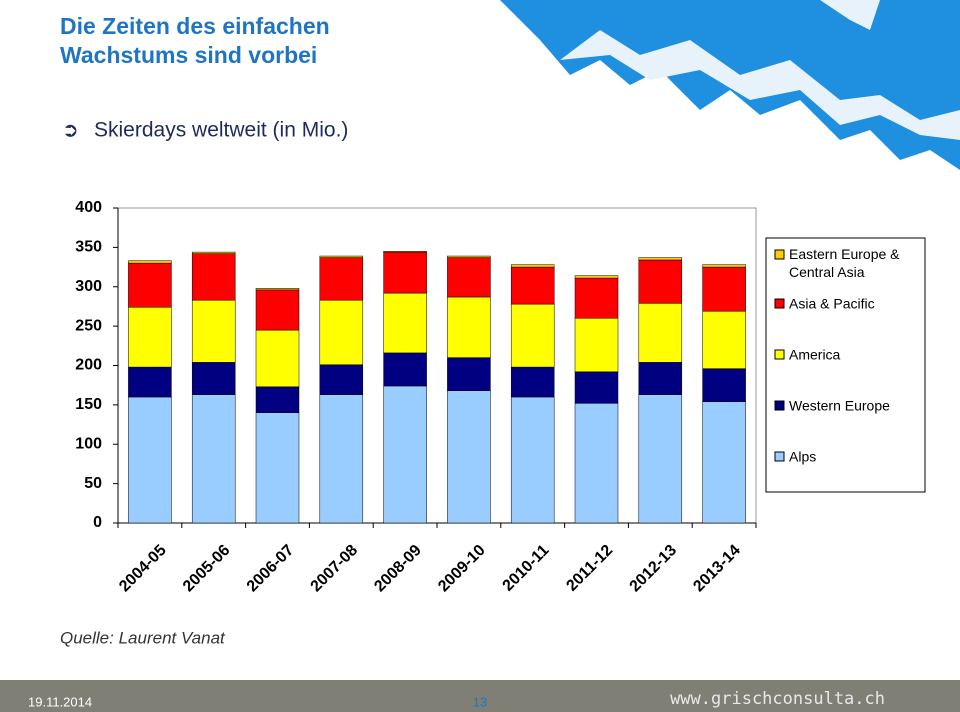  I want to click on legend-label: America, so click(815, 355).